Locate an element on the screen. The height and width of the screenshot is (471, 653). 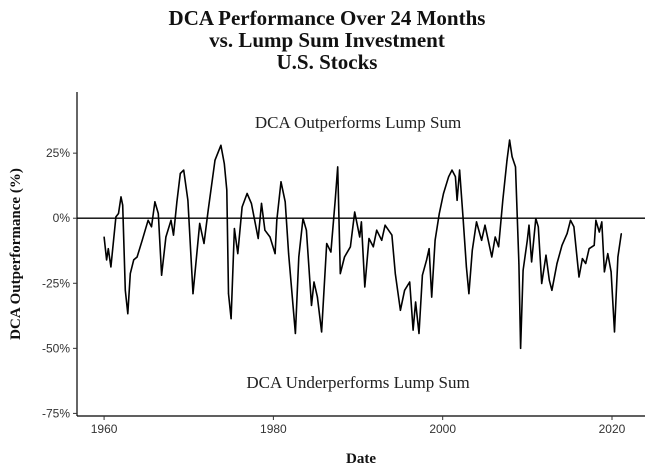
x-axis-label: Date is located at coordinates (361, 459).